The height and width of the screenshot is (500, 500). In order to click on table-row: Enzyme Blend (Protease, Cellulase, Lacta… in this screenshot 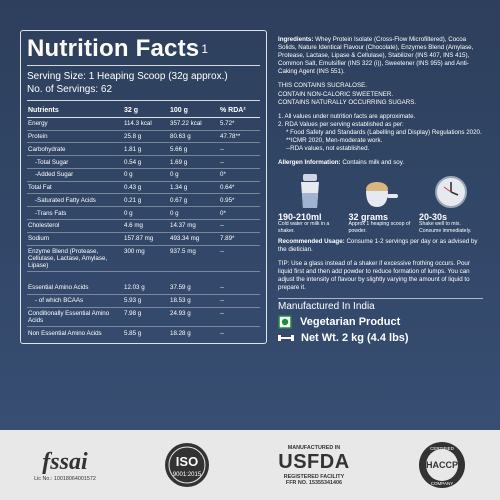, I will do `click(143, 259)`.